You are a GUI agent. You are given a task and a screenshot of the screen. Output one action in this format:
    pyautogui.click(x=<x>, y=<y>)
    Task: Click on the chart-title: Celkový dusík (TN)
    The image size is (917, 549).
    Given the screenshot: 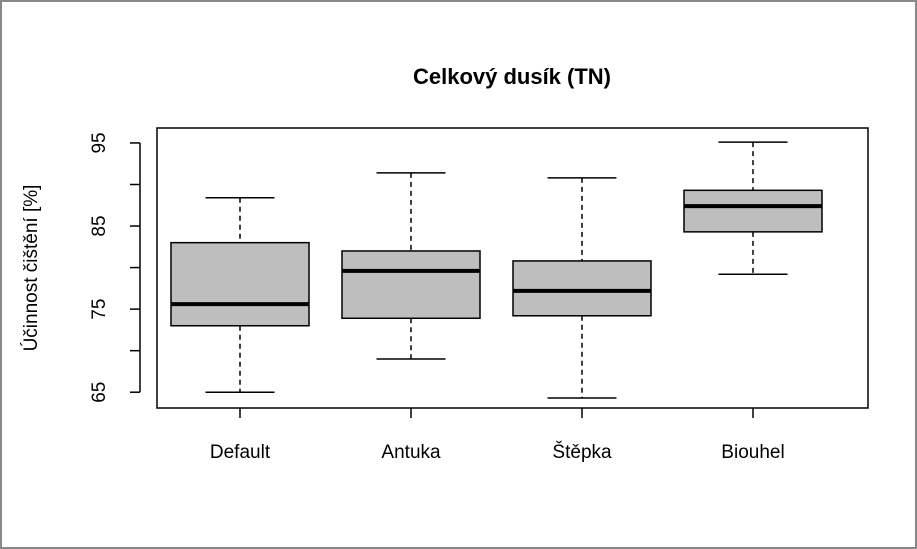 What is the action you would take?
    pyautogui.click(x=512, y=76)
    